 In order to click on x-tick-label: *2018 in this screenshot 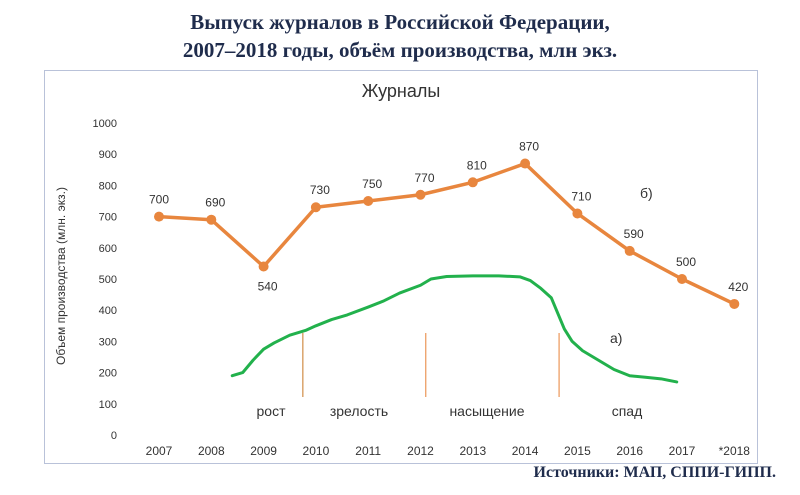, I will do `click(735, 451)`.